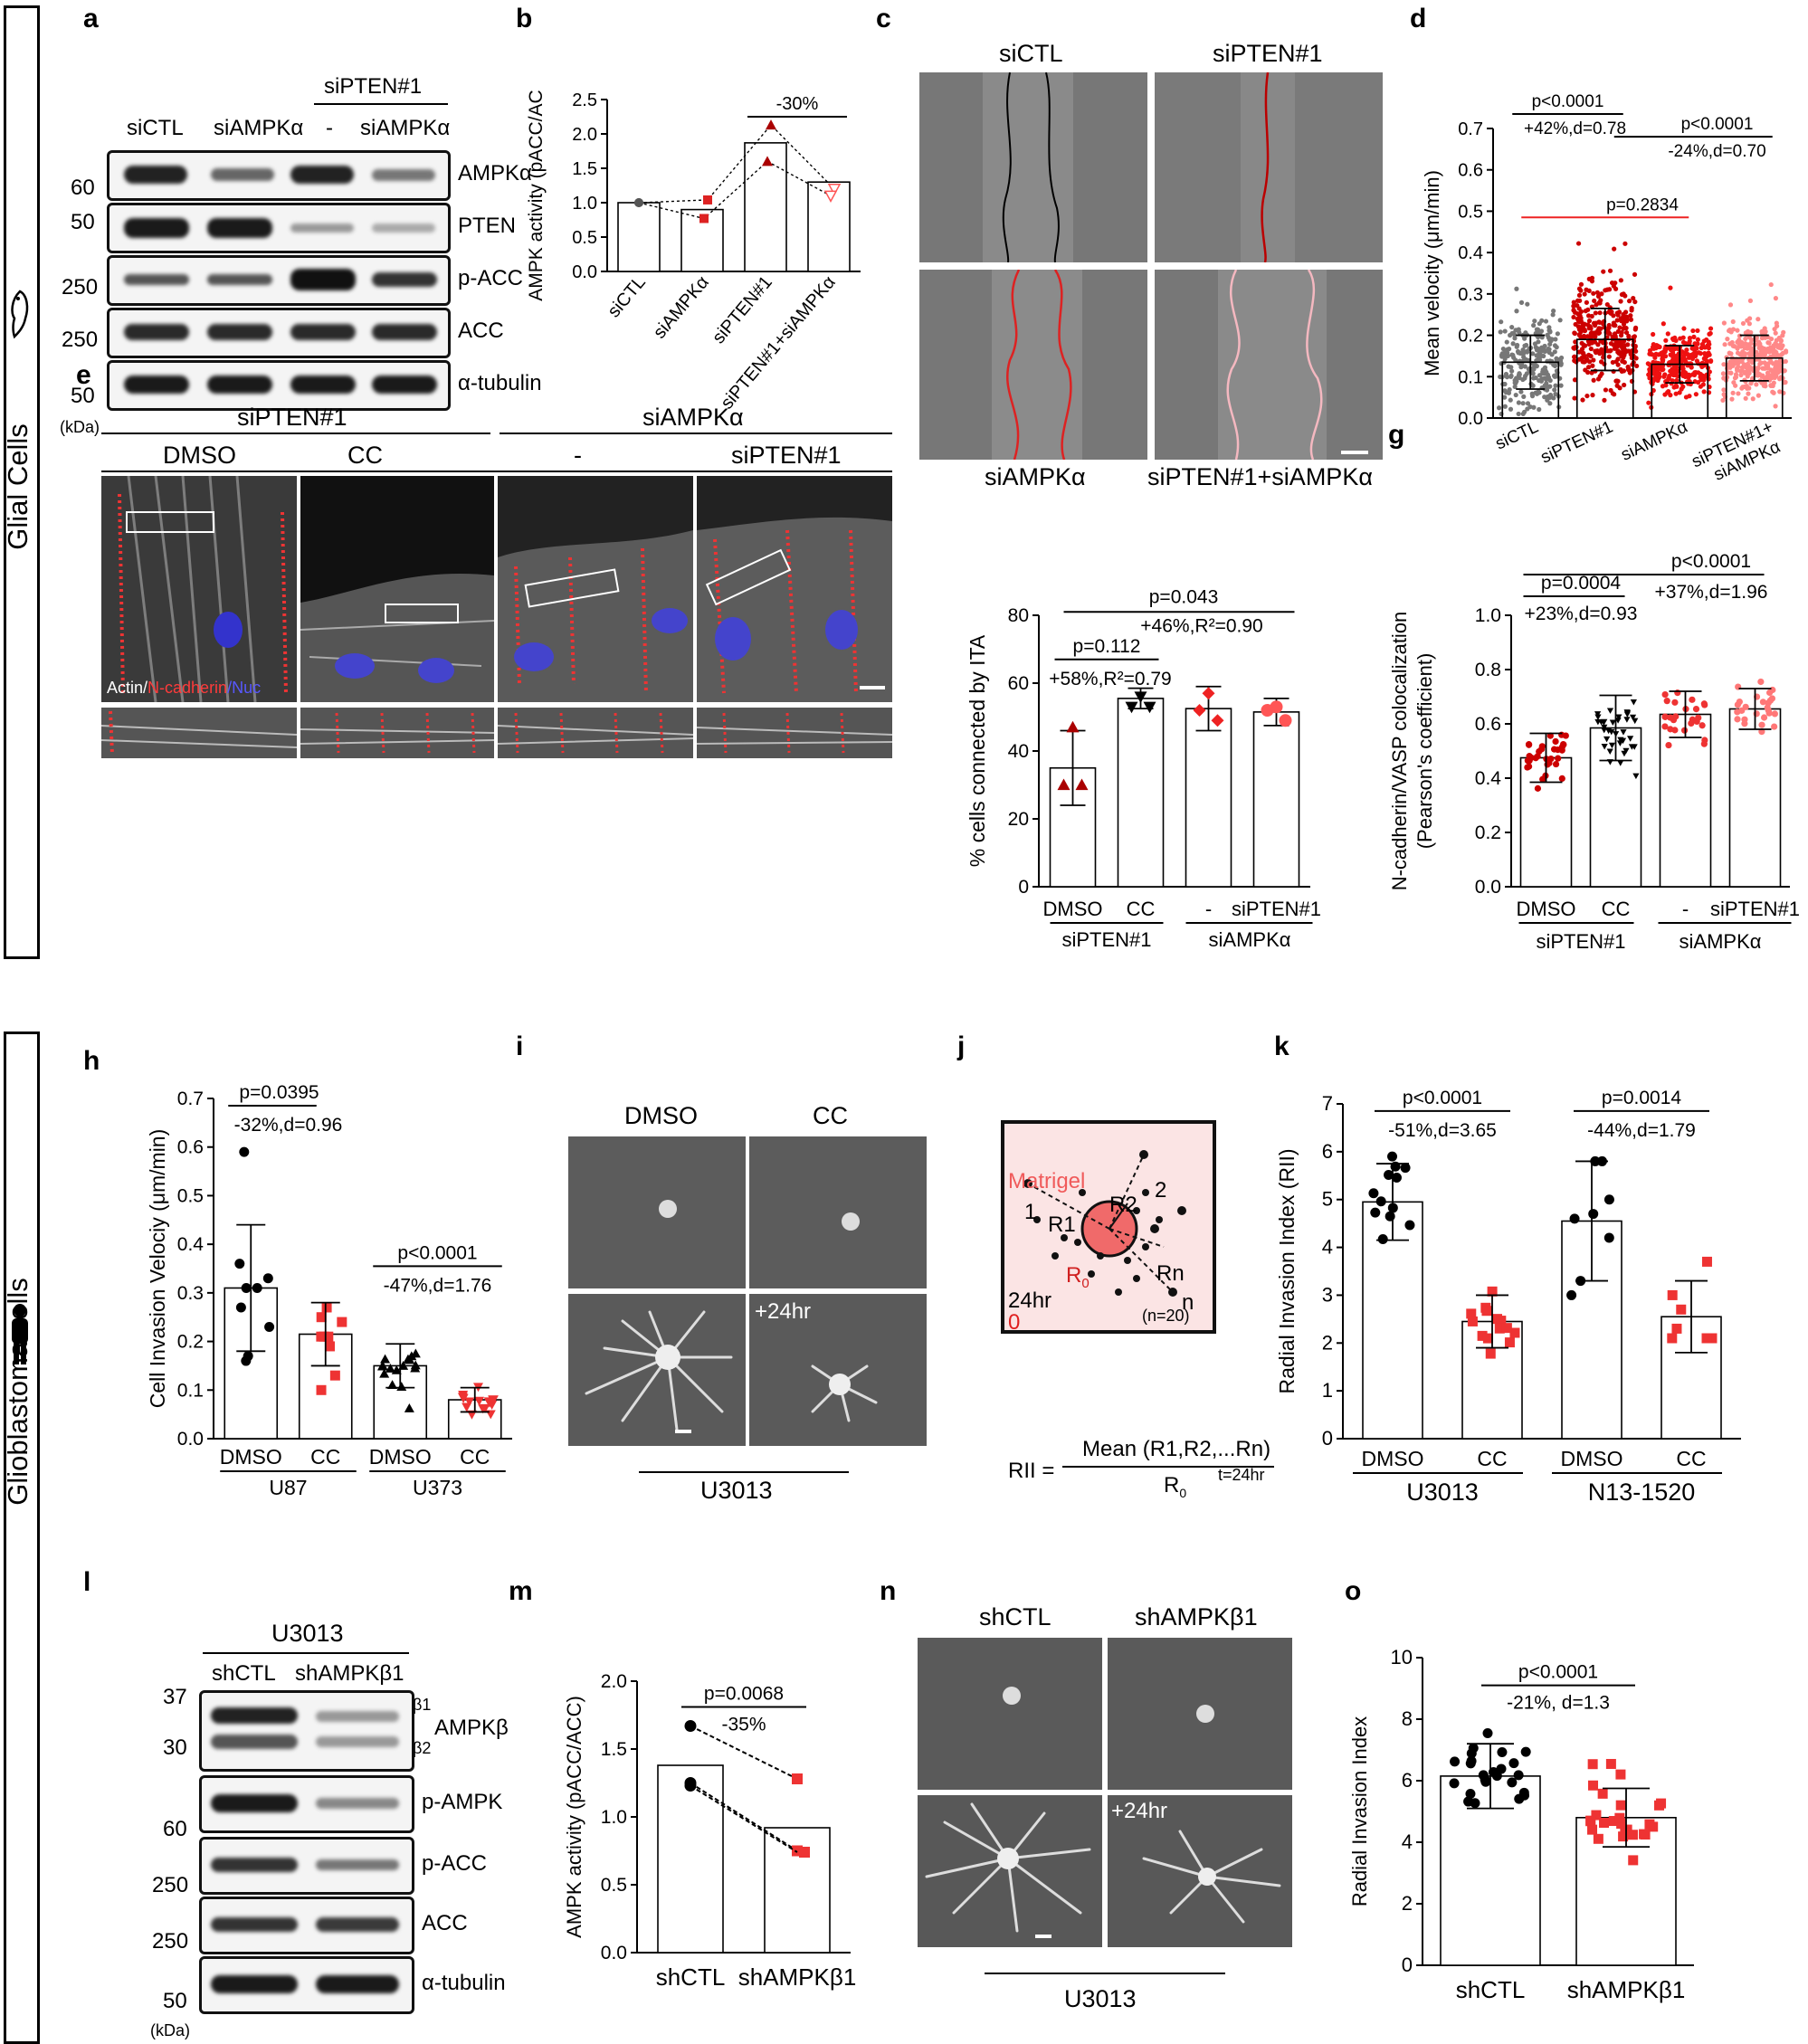 This screenshot has height=2044, width=1808. What do you see at coordinates (20, 1334) in the screenshot?
I see `human-icon` at bounding box center [20, 1334].